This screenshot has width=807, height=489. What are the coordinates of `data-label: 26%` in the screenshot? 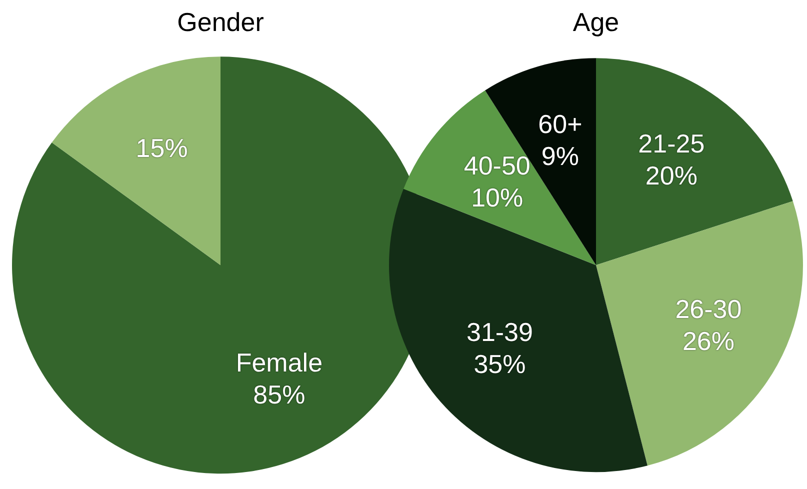 It's located at (708, 341).